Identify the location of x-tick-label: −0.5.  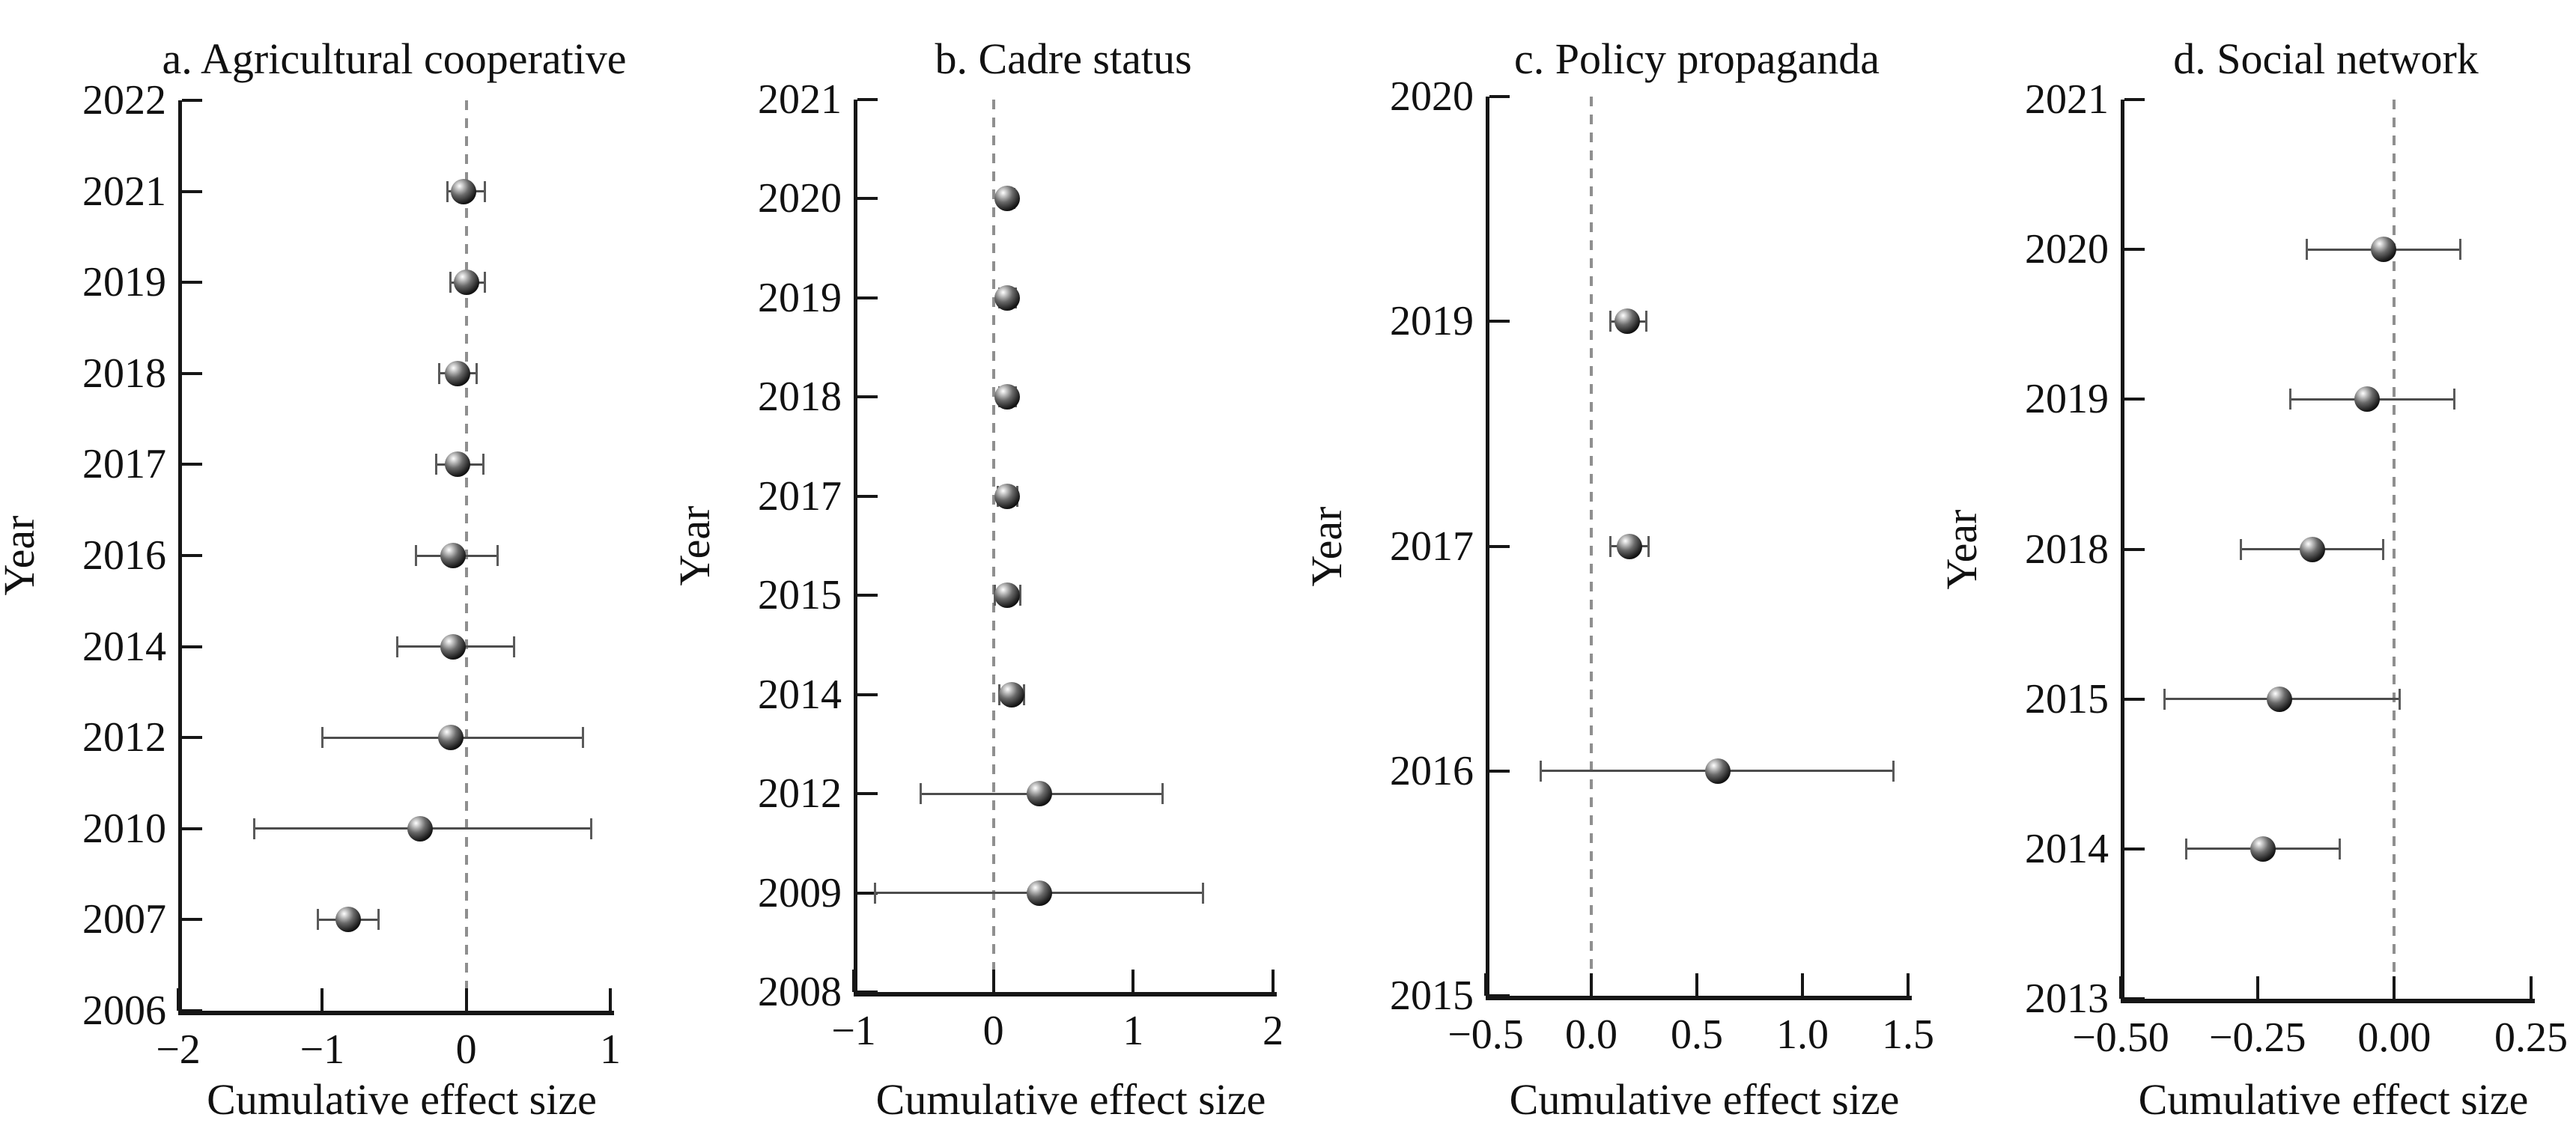
(1486, 1034).